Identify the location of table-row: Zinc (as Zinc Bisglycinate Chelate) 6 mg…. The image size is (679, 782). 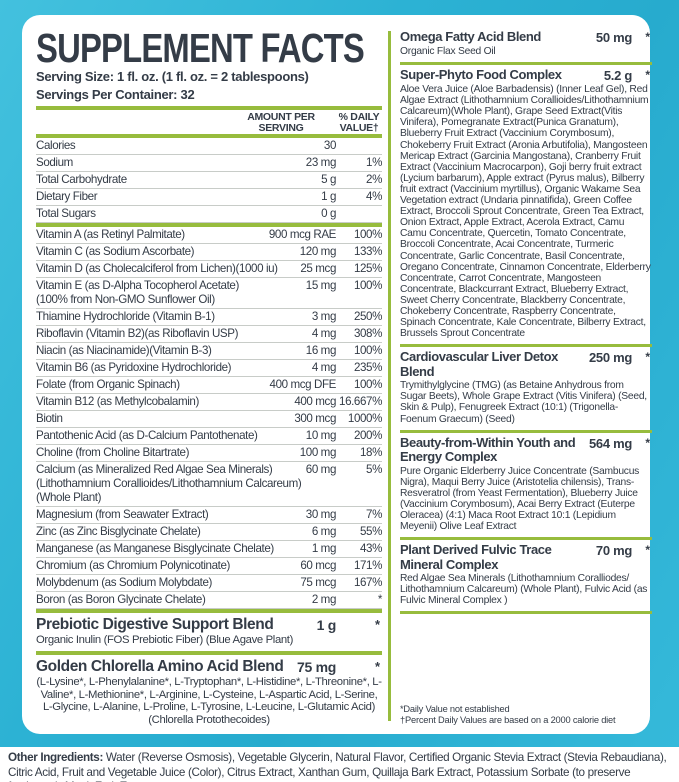
(209, 532).